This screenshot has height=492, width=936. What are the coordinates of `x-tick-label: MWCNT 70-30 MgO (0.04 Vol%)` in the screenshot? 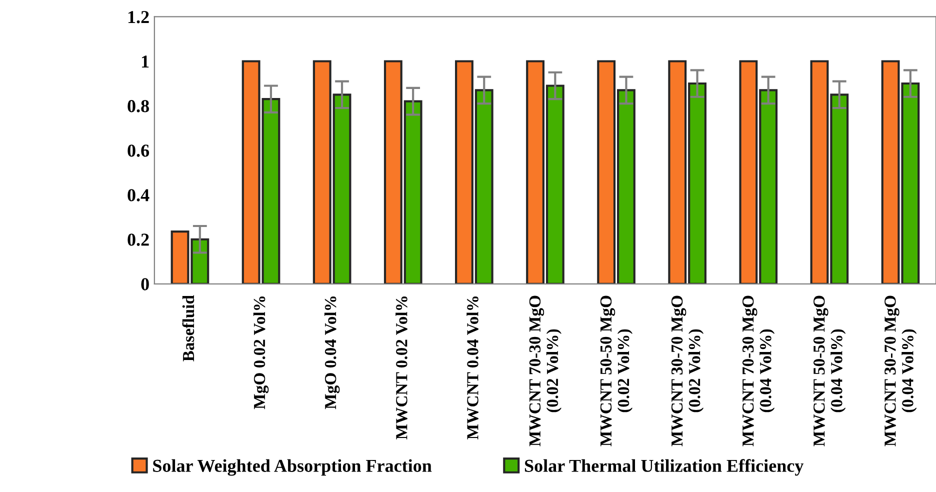 It's located at (758, 371).